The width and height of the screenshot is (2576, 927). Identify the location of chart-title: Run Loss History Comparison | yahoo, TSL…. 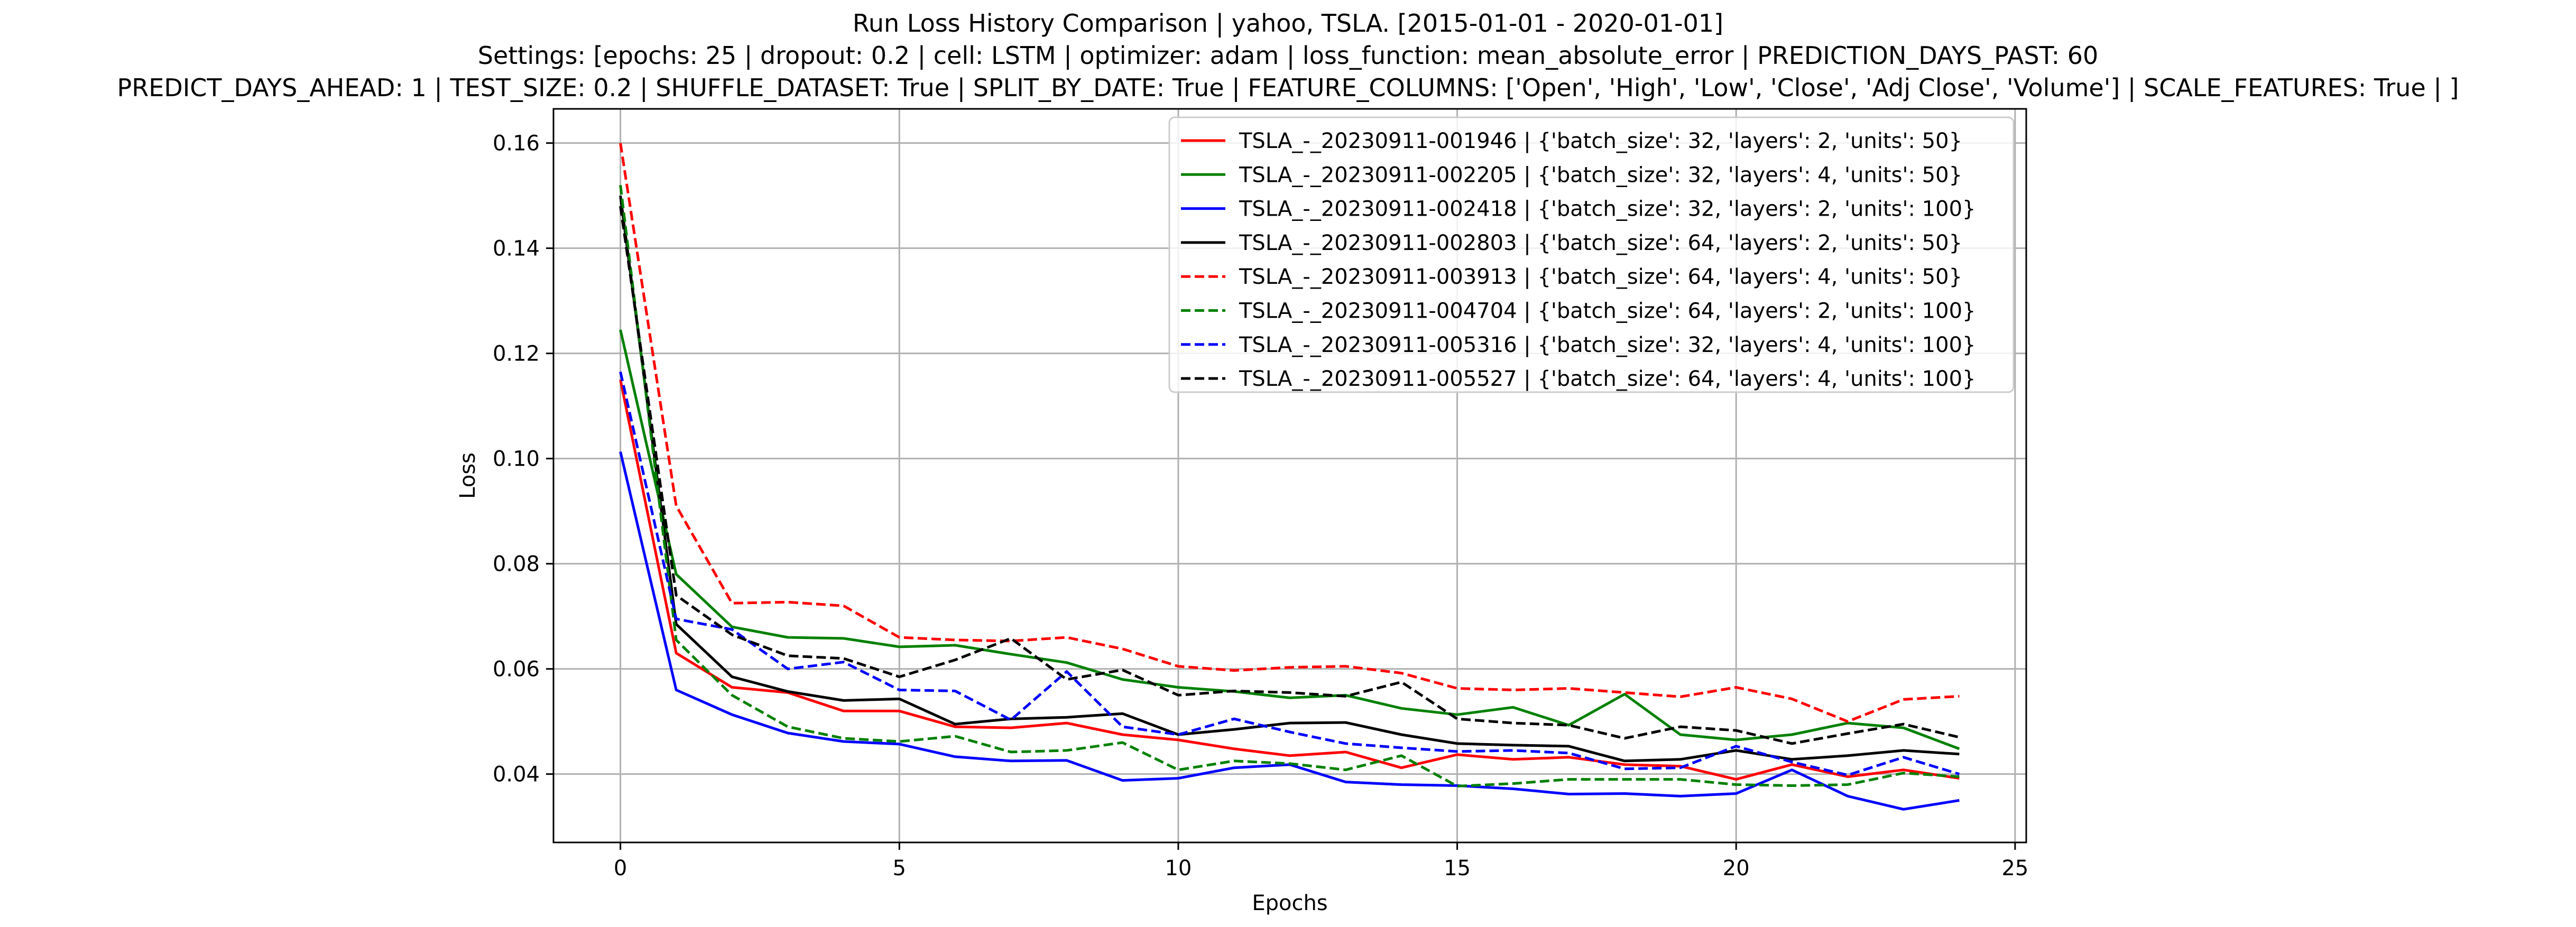
(1288, 23).